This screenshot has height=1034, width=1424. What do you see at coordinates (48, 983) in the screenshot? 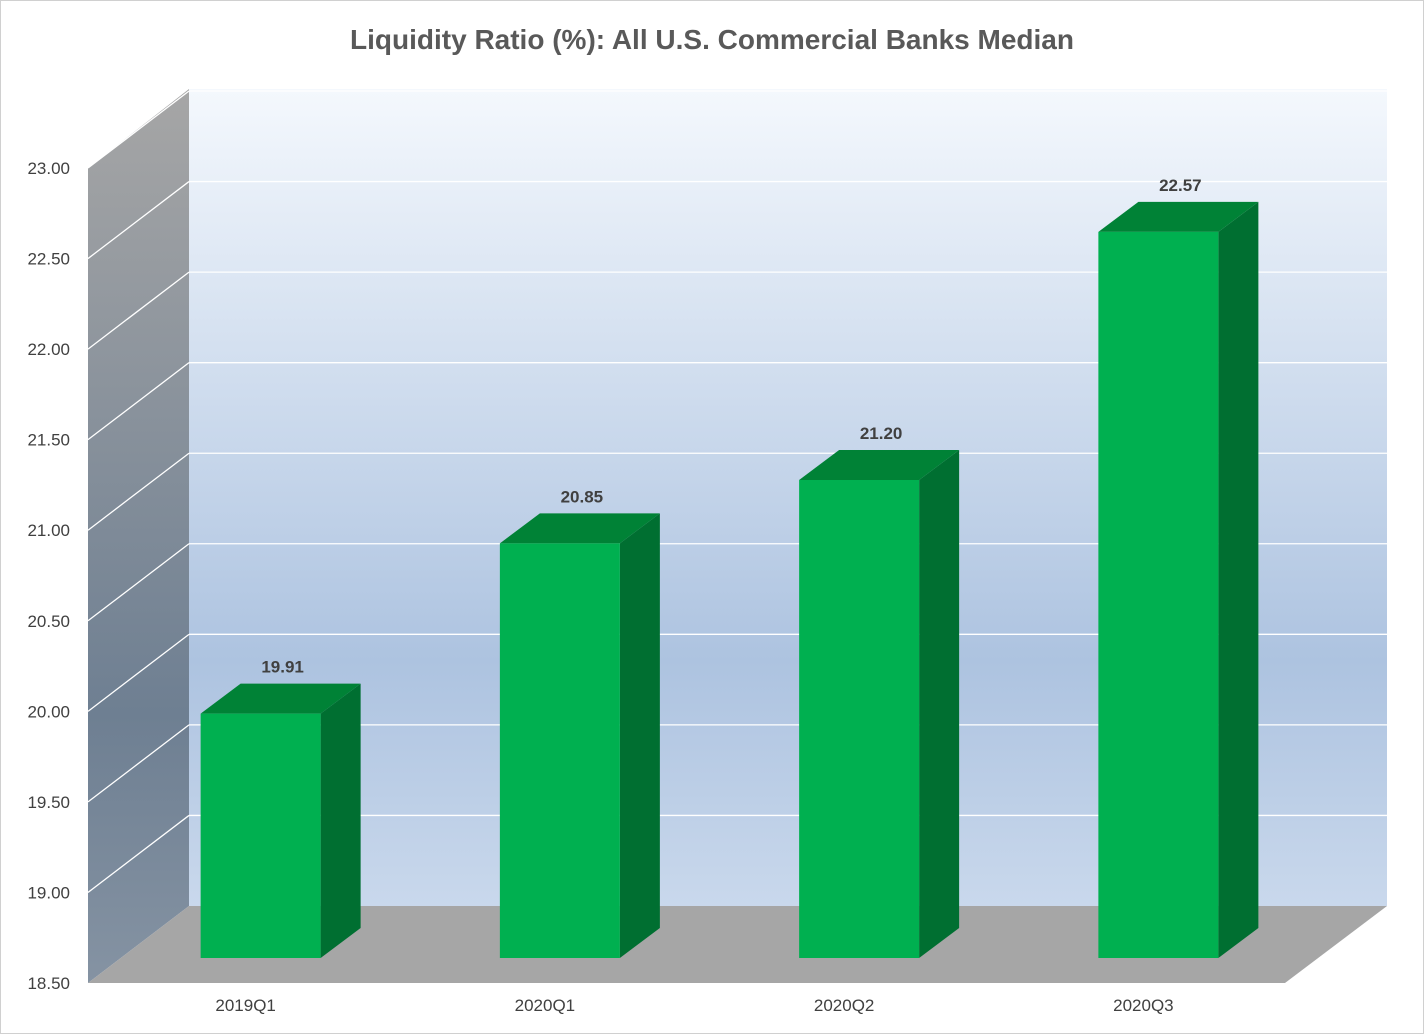
I see `y-tick-label: 18.50` at bounding box center [48, 983].